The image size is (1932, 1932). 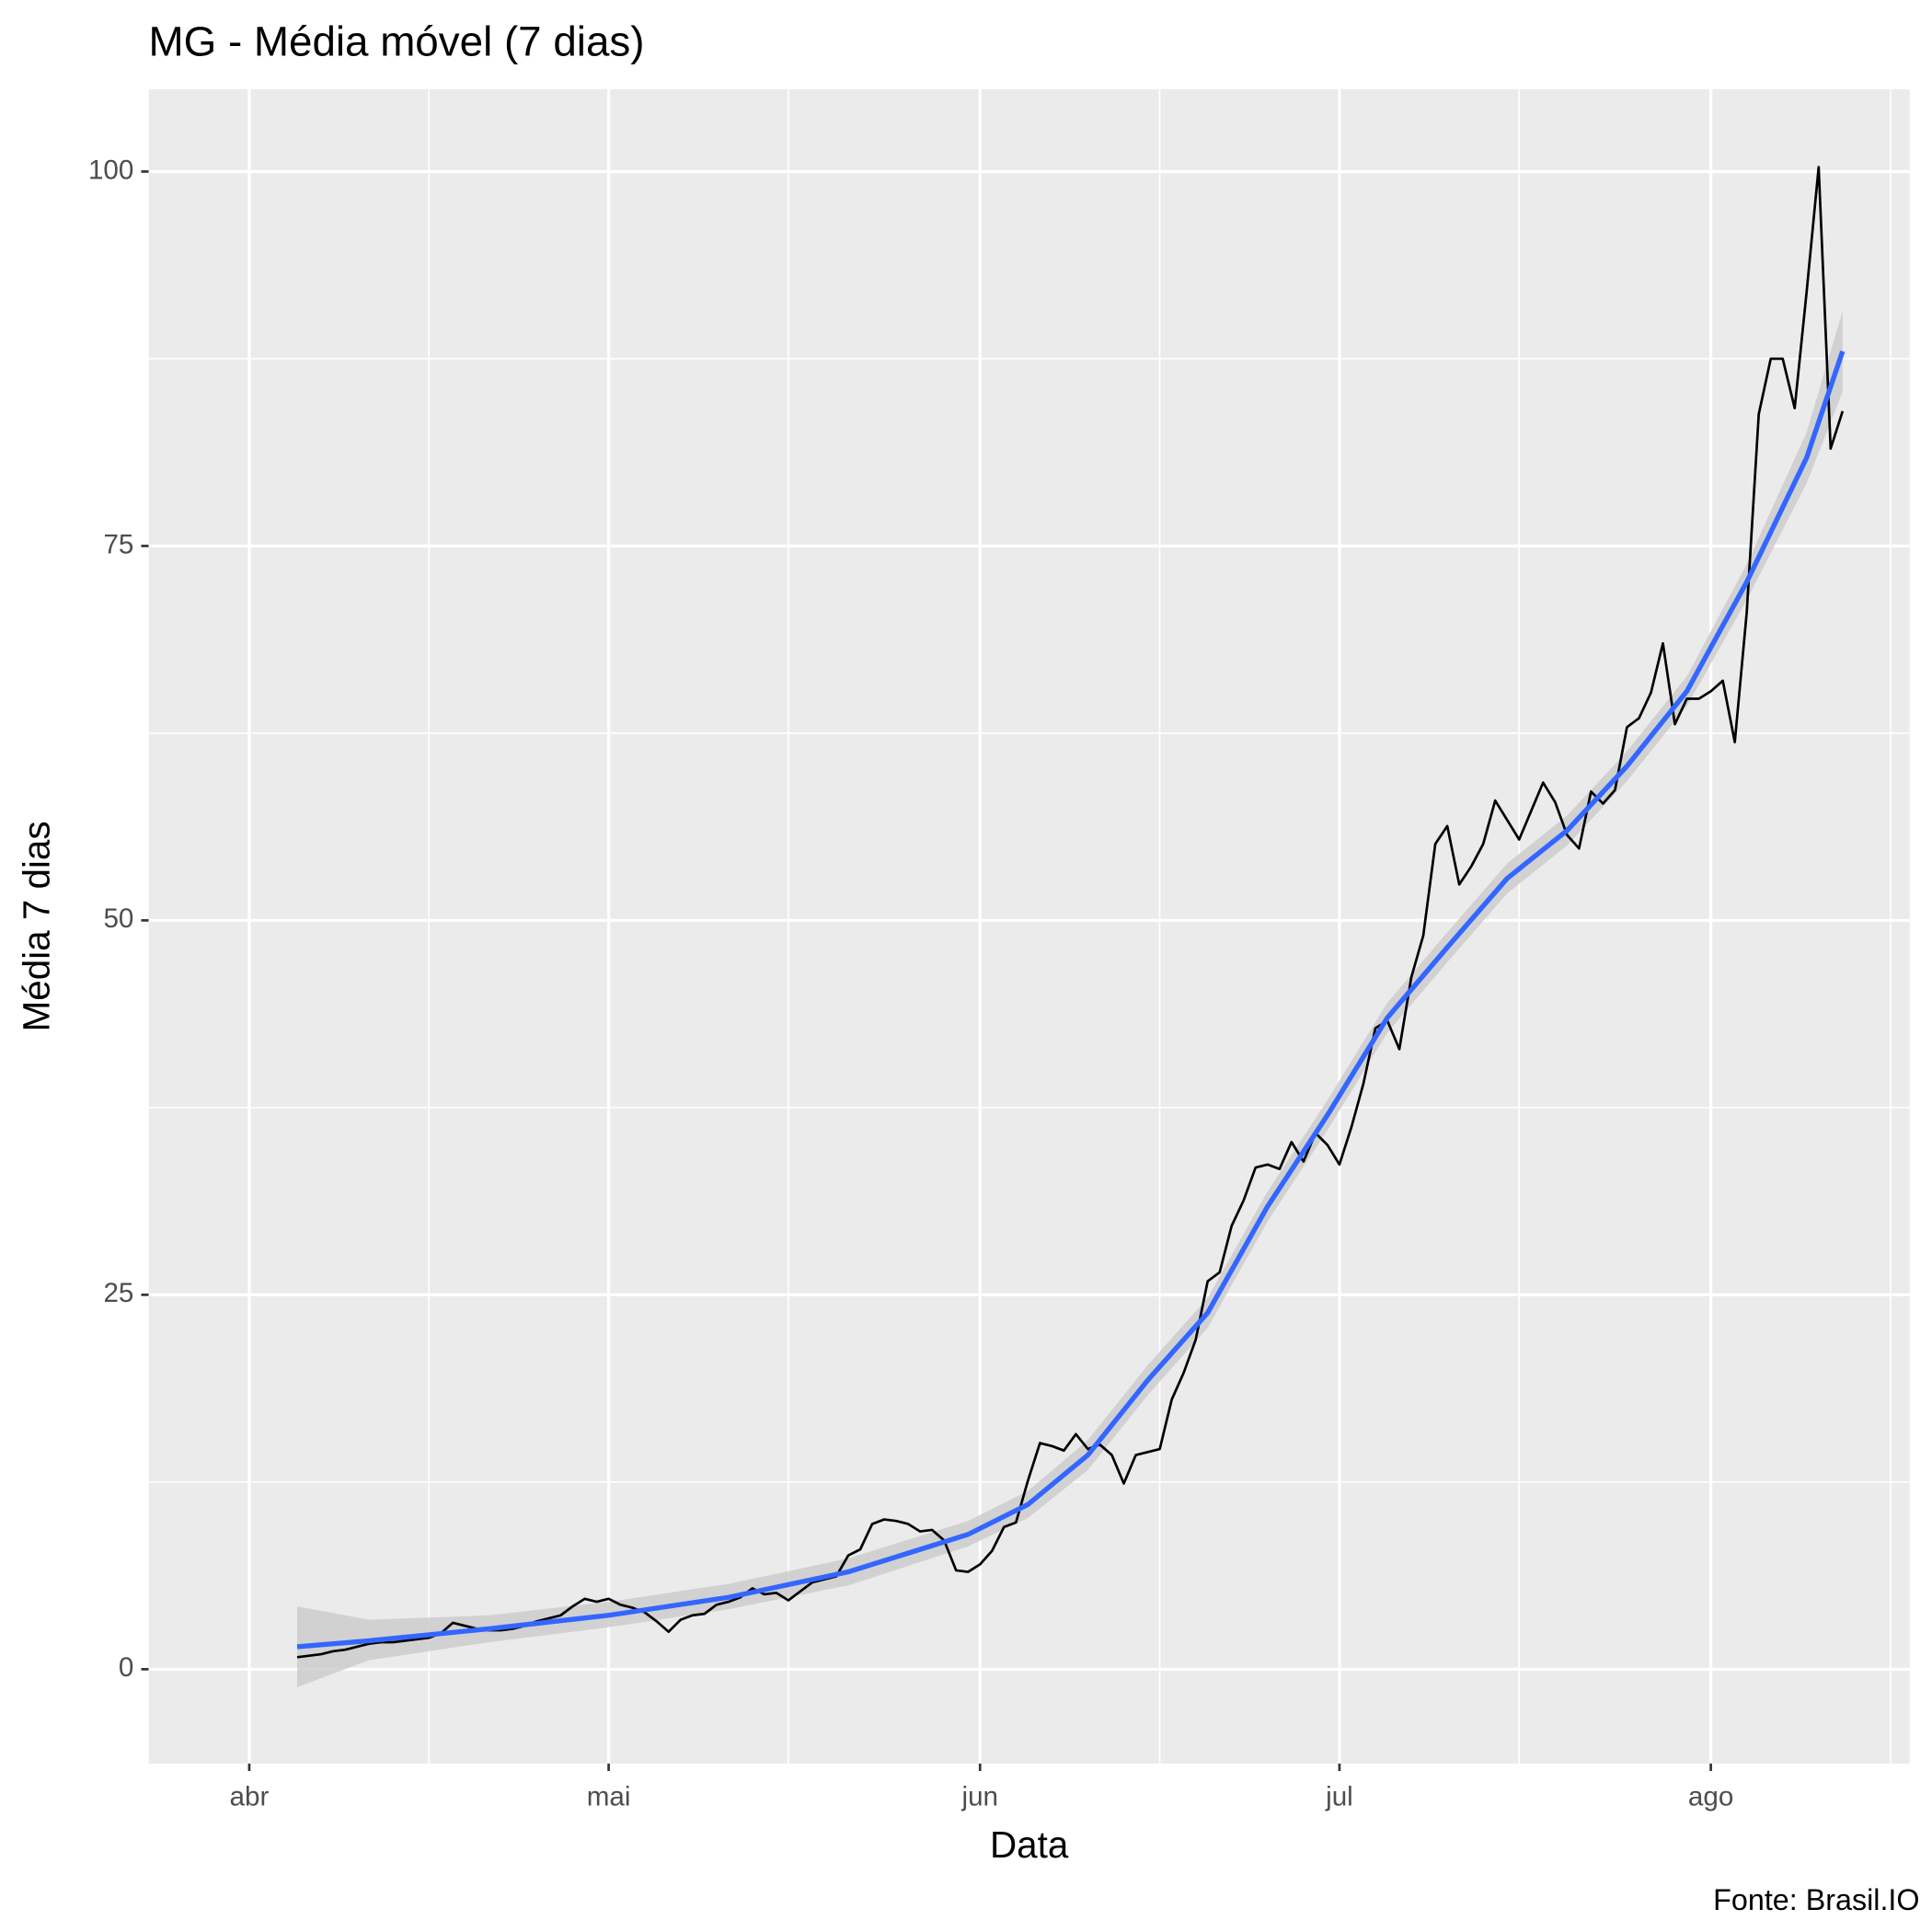 I want to click on y-tick-label: 0, so click(x=126, y=1667).